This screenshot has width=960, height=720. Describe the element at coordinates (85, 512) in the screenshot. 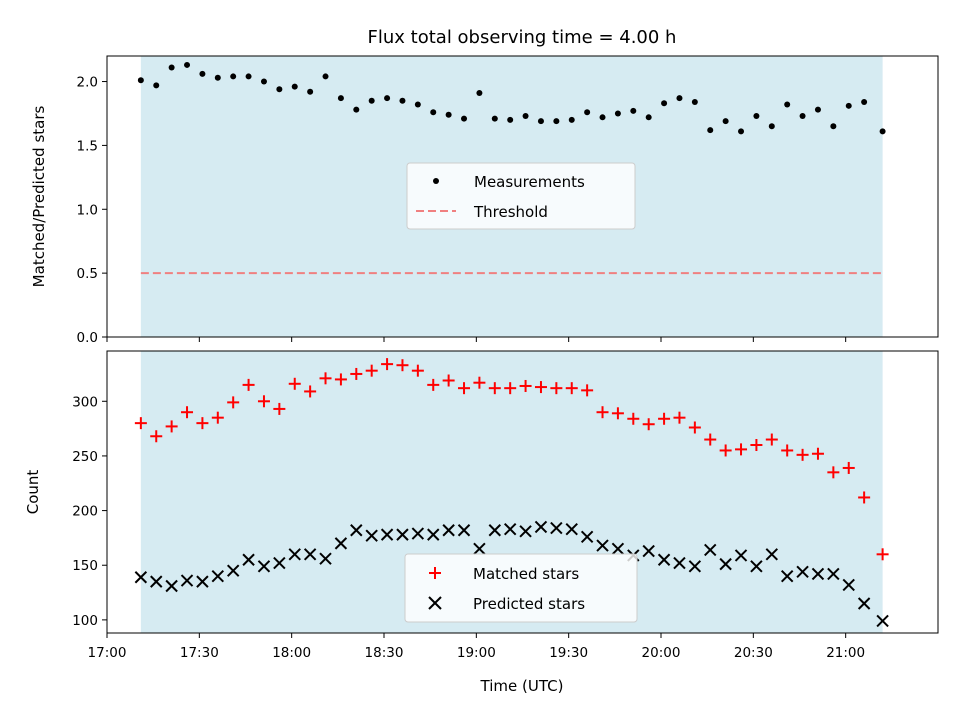

I see `count-y-tick-label: 200` at that location.